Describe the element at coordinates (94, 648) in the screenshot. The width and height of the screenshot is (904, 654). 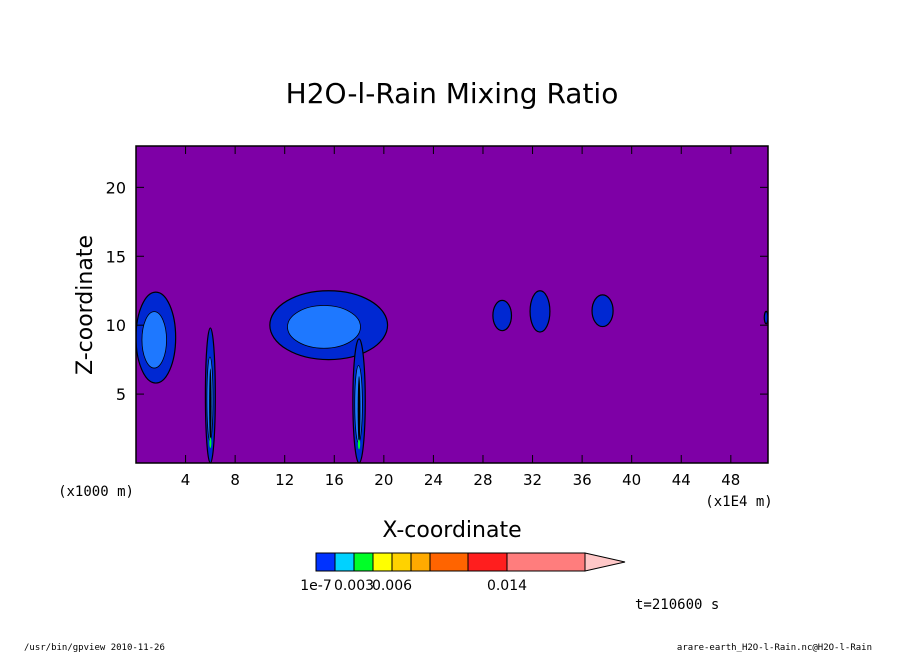
I see `footer-left: /usr/bin/gpview 2010-11-26` at that location.